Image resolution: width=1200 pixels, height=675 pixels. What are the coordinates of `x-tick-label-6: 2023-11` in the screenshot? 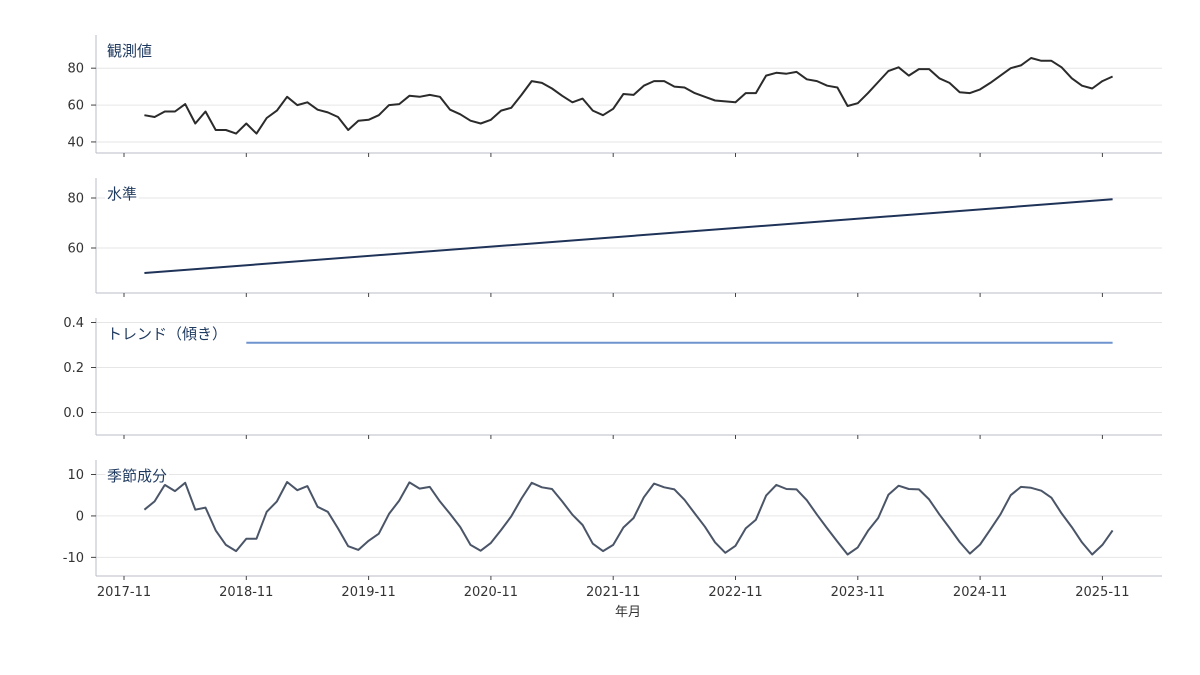 It's located at (858, 592).